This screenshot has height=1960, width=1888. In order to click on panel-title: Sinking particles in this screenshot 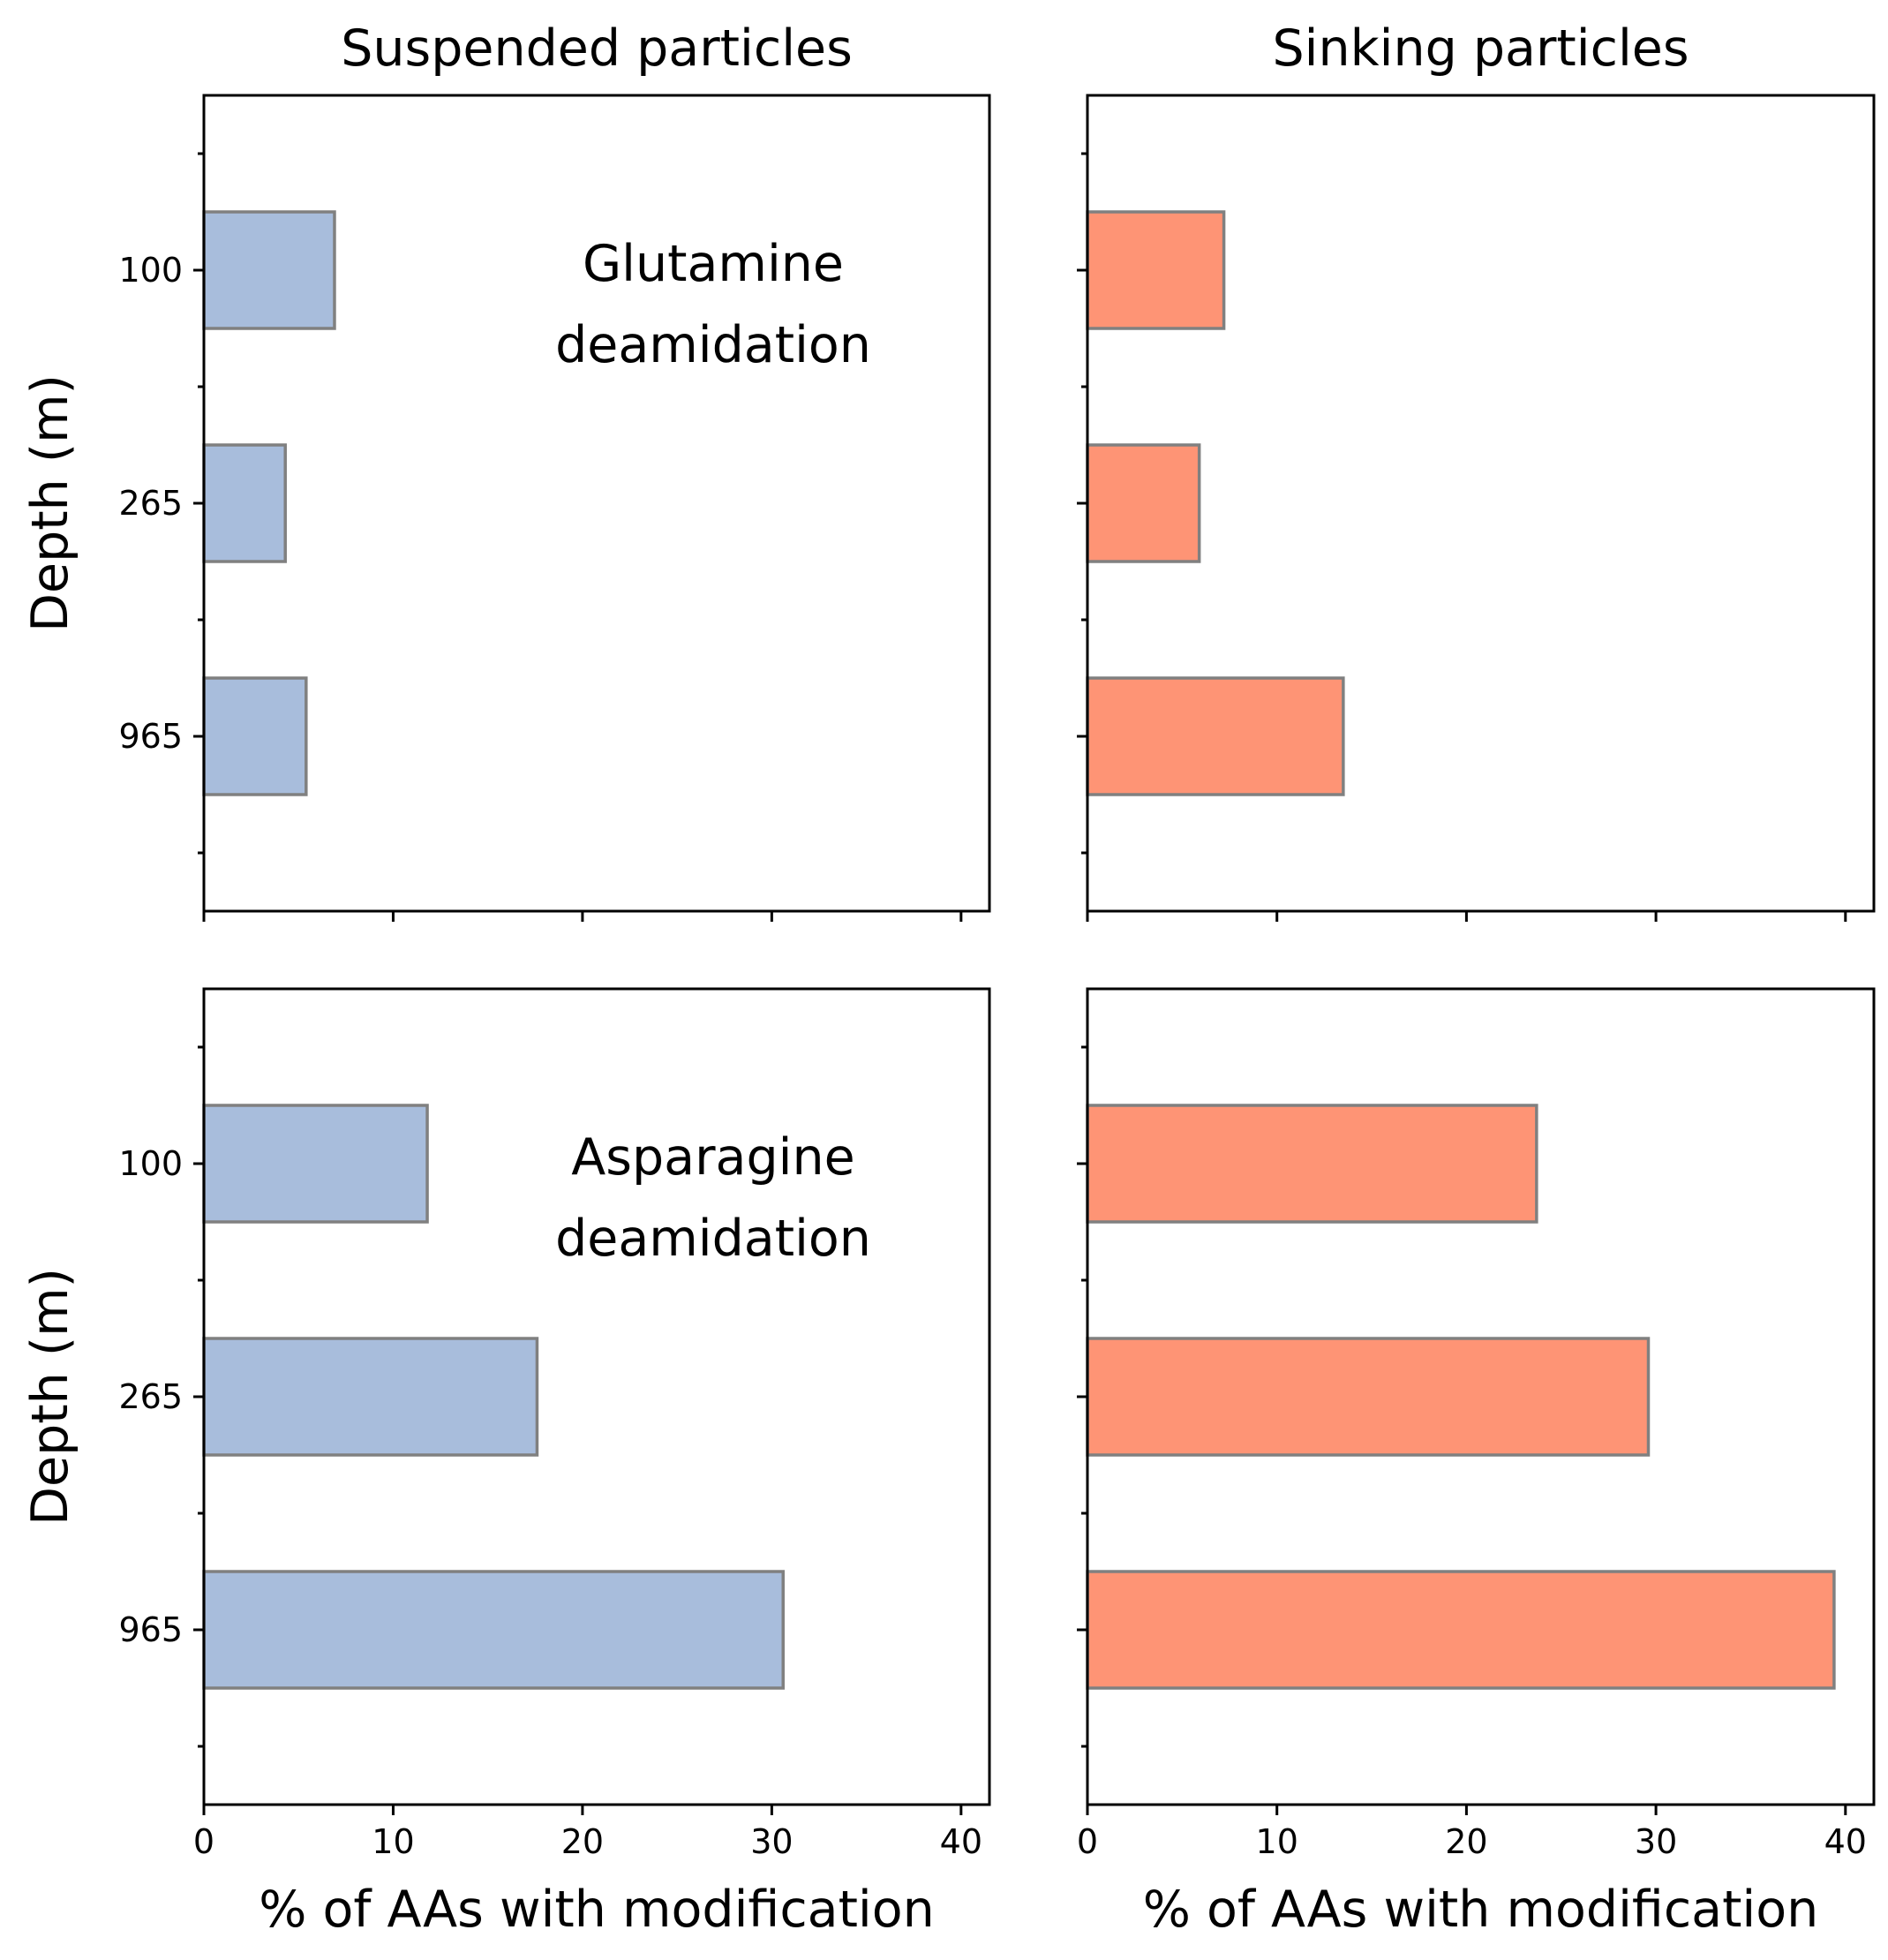, I will do `click(1480, 48)`.